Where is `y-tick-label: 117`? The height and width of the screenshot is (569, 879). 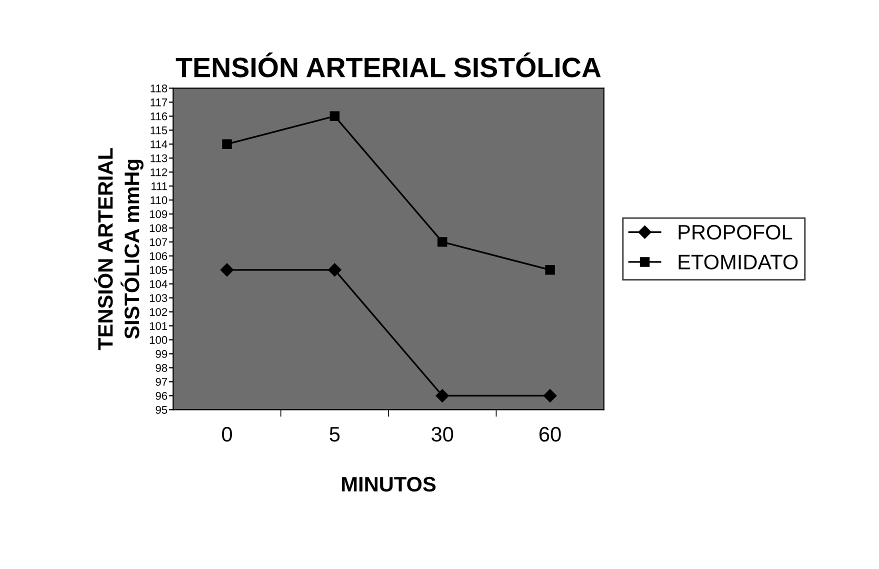 y-tick-label: 117 is located at coordinates (159, 102).